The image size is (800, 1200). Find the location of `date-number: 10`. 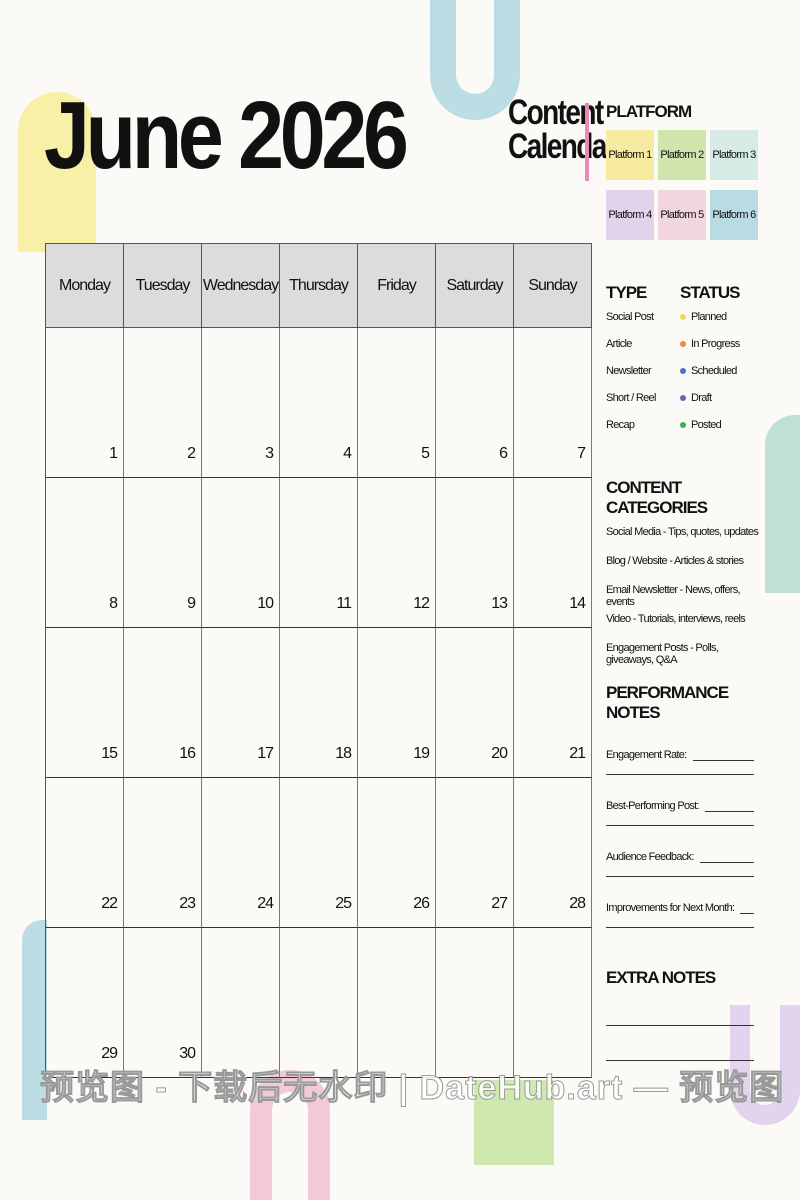

date-number: 10 is located at coordinates (265, 603).